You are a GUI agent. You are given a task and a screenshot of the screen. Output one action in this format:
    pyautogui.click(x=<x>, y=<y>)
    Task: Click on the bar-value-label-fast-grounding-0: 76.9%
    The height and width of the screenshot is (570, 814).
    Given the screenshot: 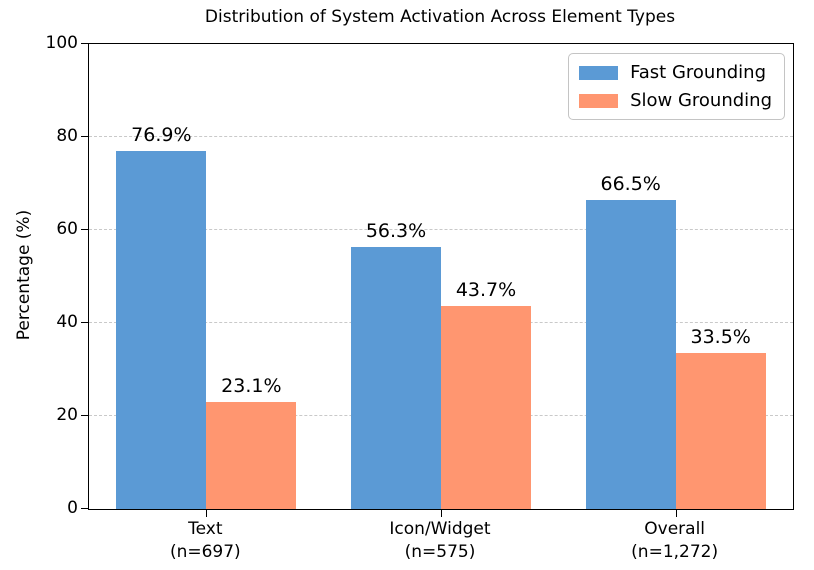 What is the action you would take?
    pyautogui.click(x=161, y=135)
    